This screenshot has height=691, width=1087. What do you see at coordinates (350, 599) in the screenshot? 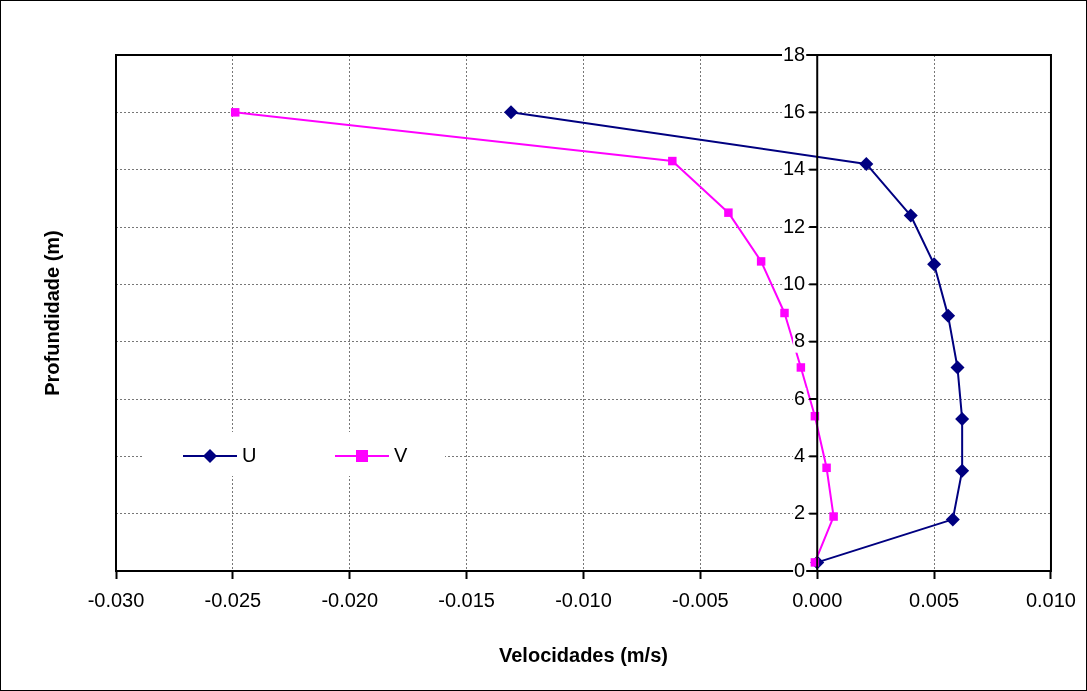
I see `x-tick-label: -0.020` at bounding box center [350, 599].